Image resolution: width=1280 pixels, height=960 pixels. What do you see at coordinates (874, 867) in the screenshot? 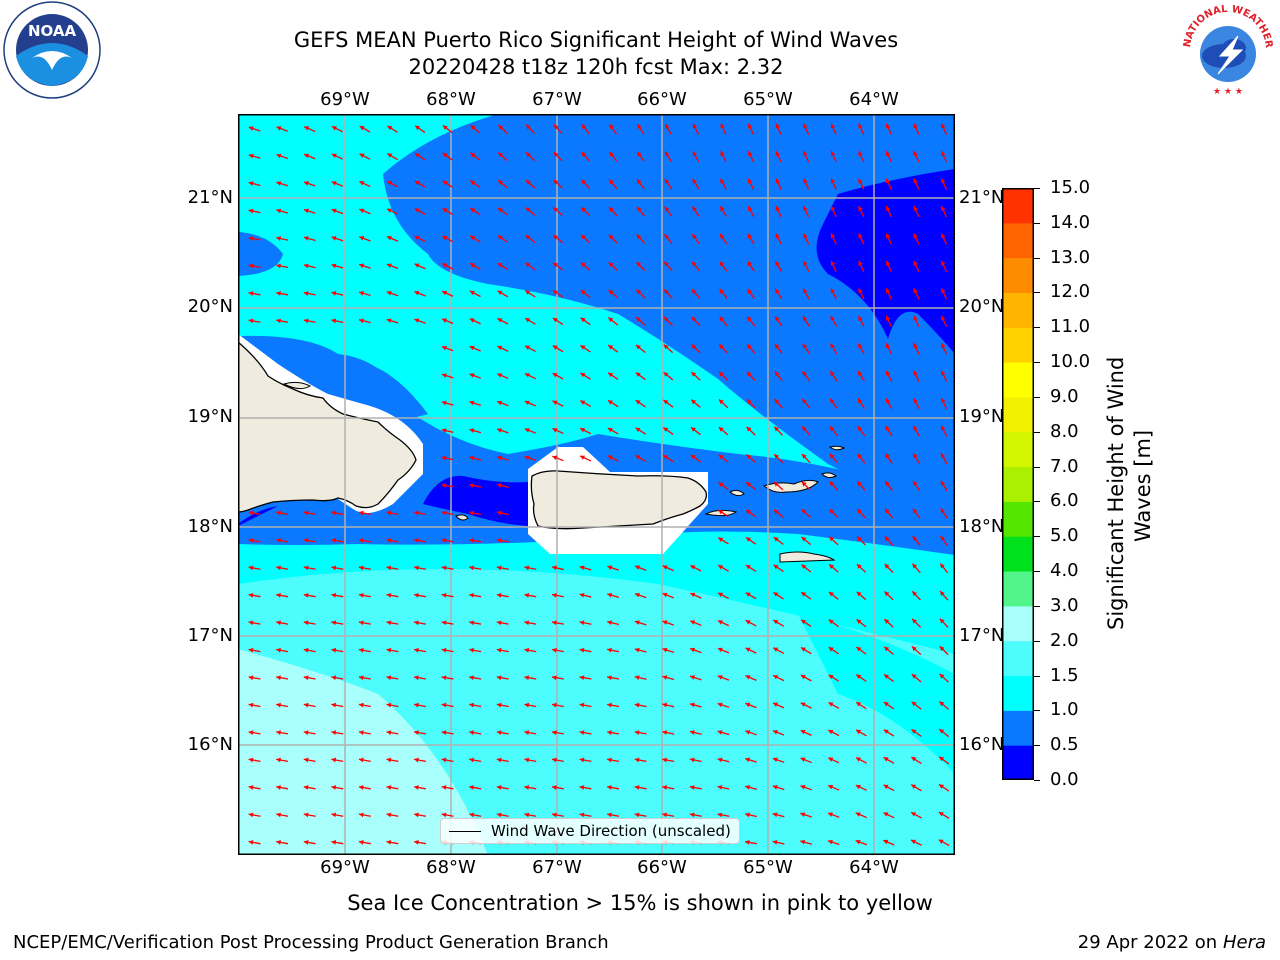
I see `lon-tick-bottom-64w: 64°W` at bounding box center [874, 867].